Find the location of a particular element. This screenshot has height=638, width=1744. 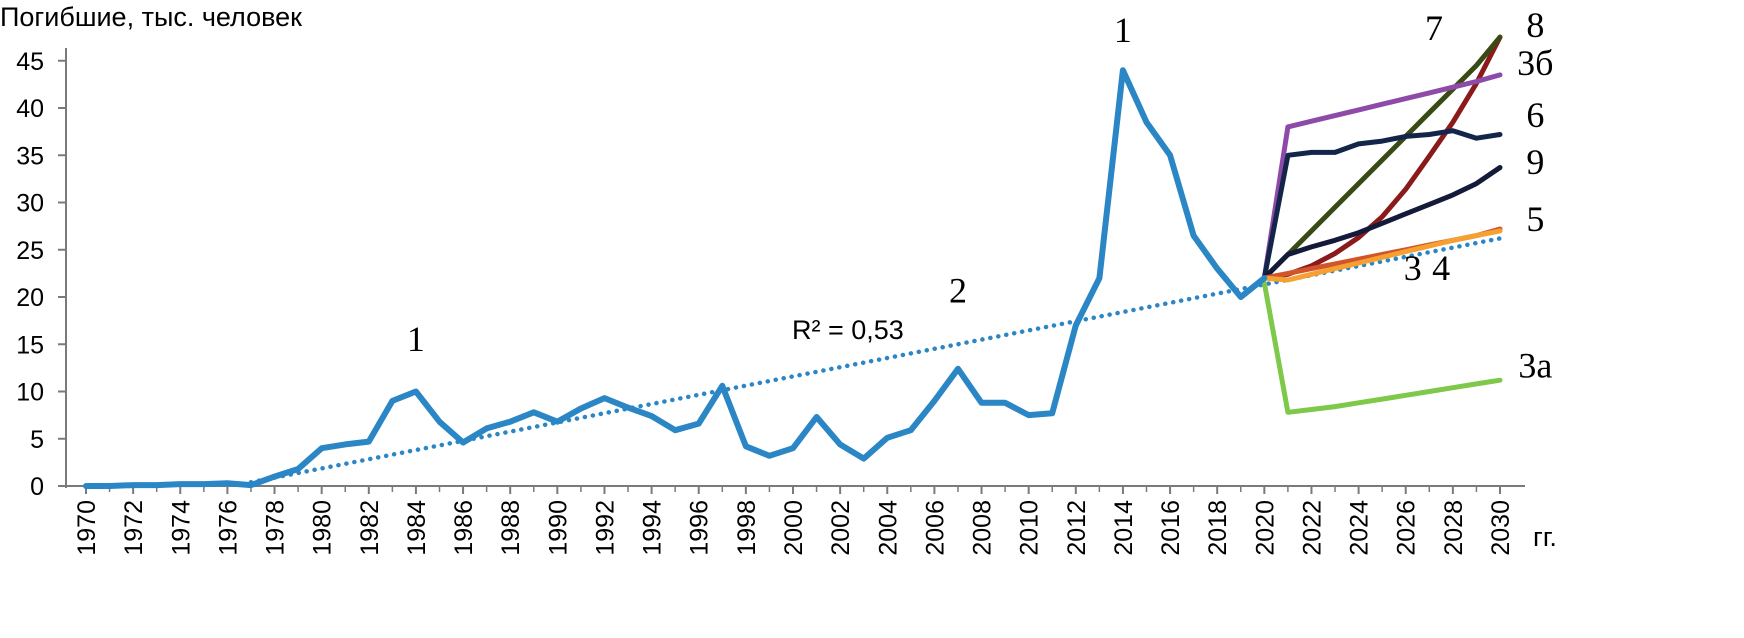

x-tick-label: 1998 is located at coordinates (747, 528).